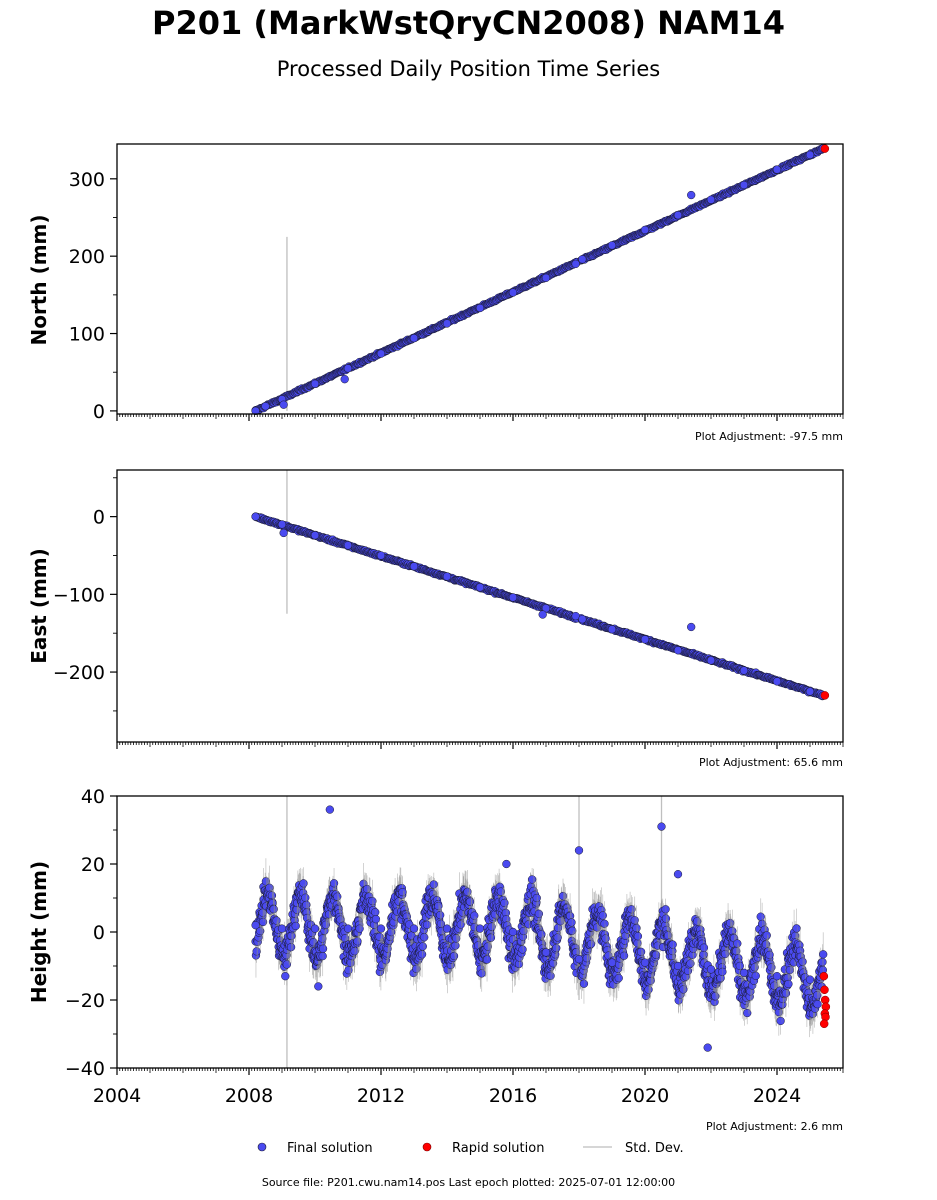 This screenshot has height=1200, width=937. I want to click on plot-adjustment-label: Plot Adjustment: 65.6 mm, so click(771, 762).